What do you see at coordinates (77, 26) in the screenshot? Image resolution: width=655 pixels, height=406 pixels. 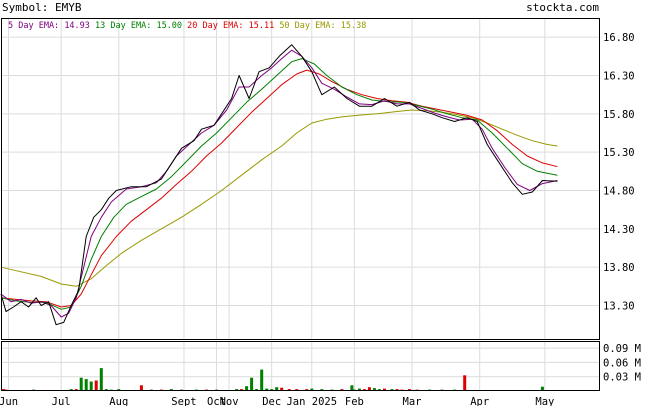 I see `legend-ema5-value: 14.93` at bounding box center [77, 26].